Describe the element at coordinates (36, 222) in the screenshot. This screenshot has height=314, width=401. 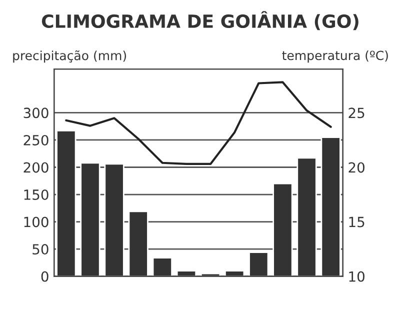
I see `y-tick-label: 100` at that location.